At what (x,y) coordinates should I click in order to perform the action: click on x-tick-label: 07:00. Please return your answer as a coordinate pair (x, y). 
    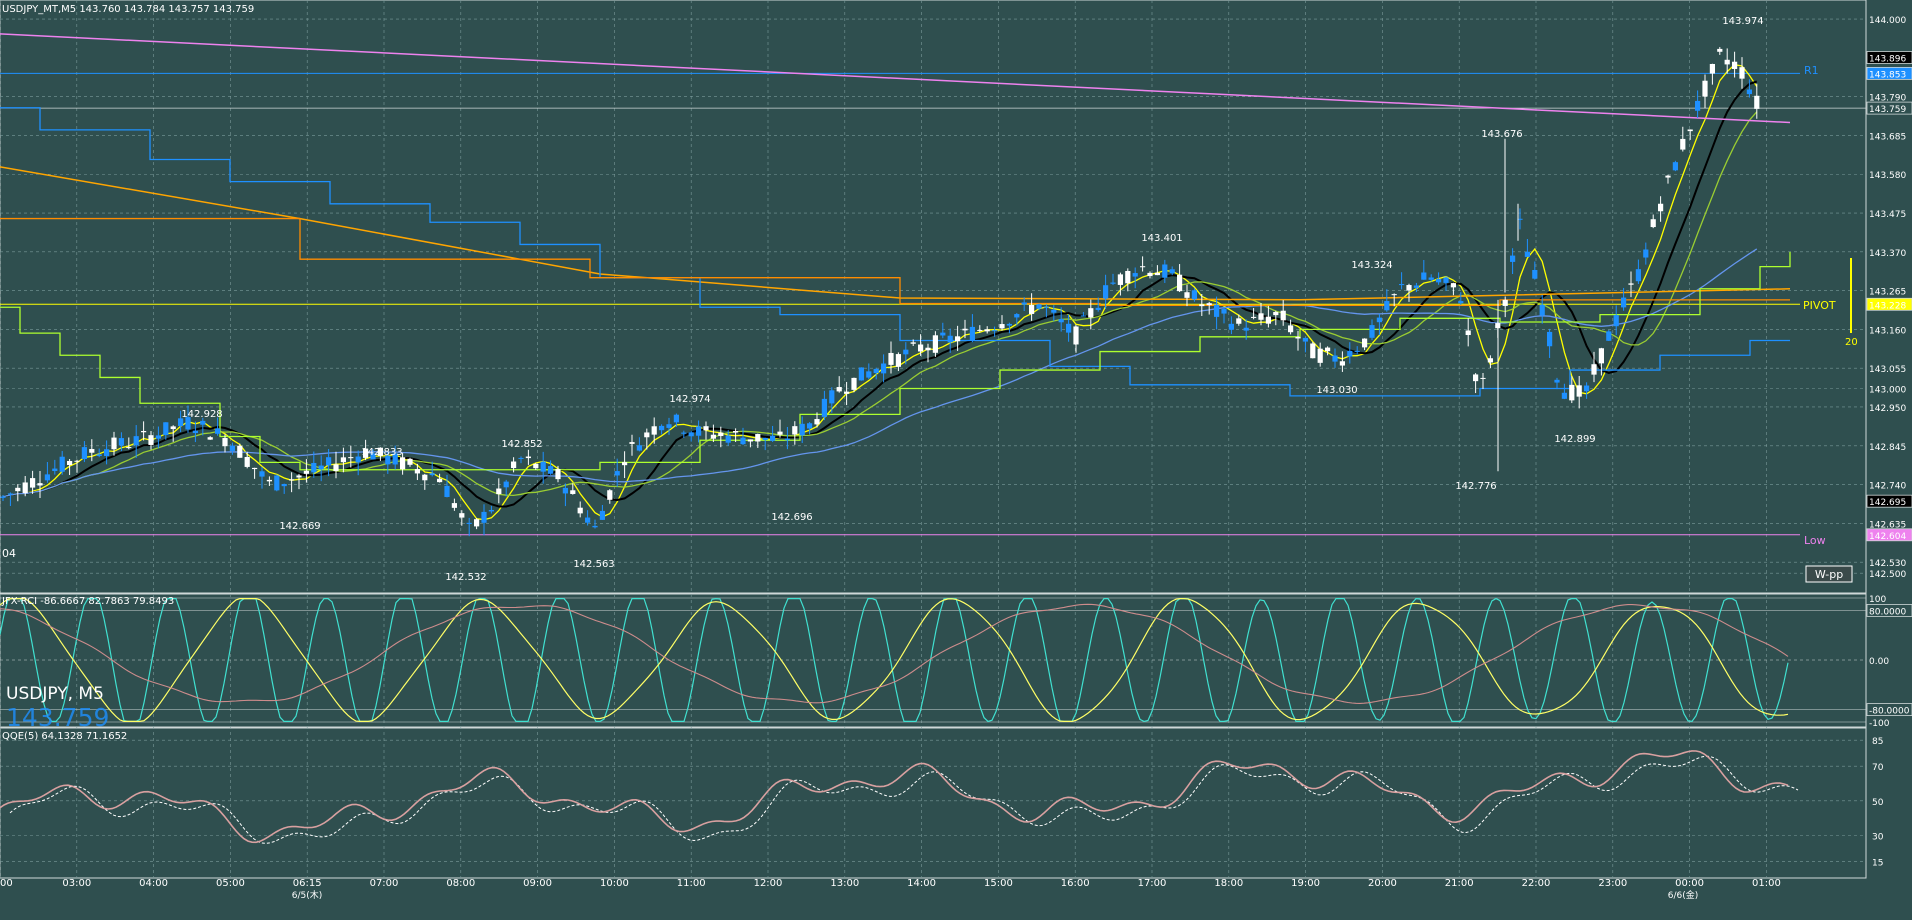
    Looking at the image, I should click on (384, 883).